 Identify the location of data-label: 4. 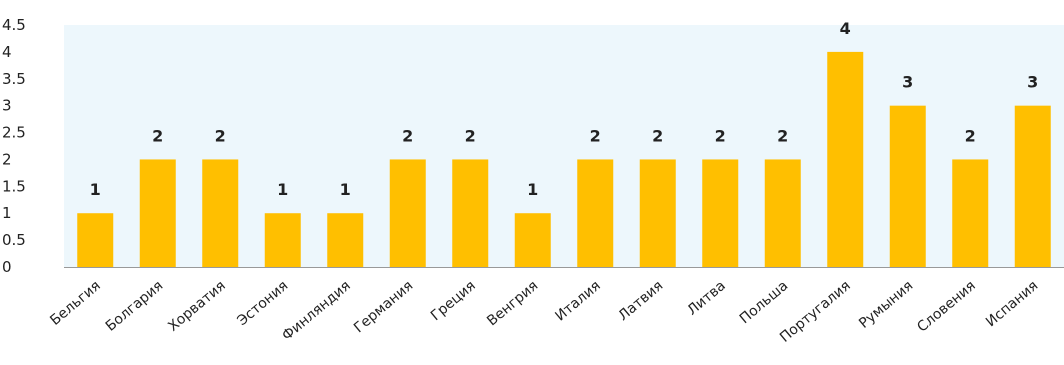
(845, 28).